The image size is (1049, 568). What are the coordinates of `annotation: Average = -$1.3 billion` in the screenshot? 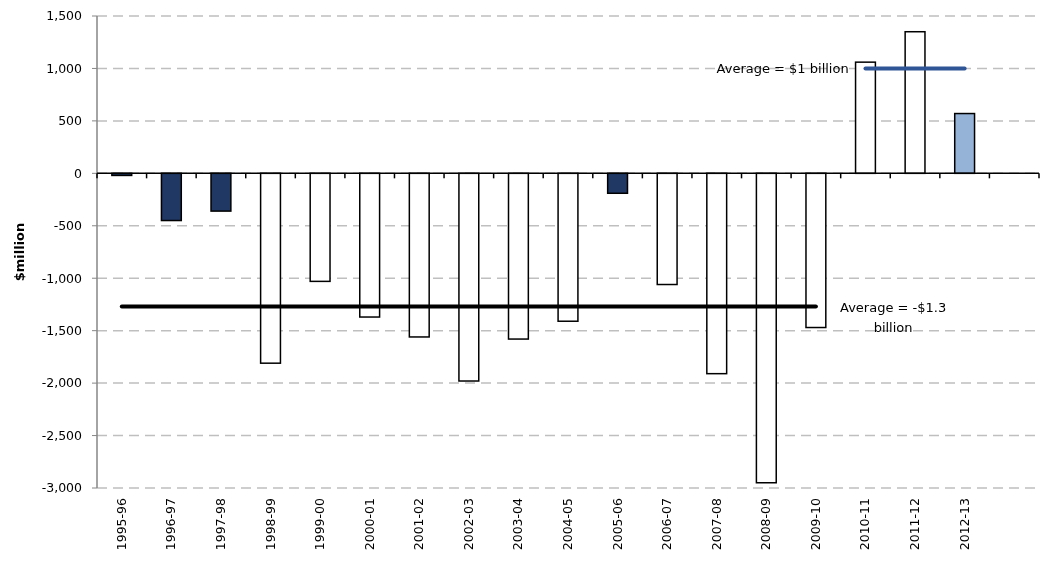 It's located at (893, 317).